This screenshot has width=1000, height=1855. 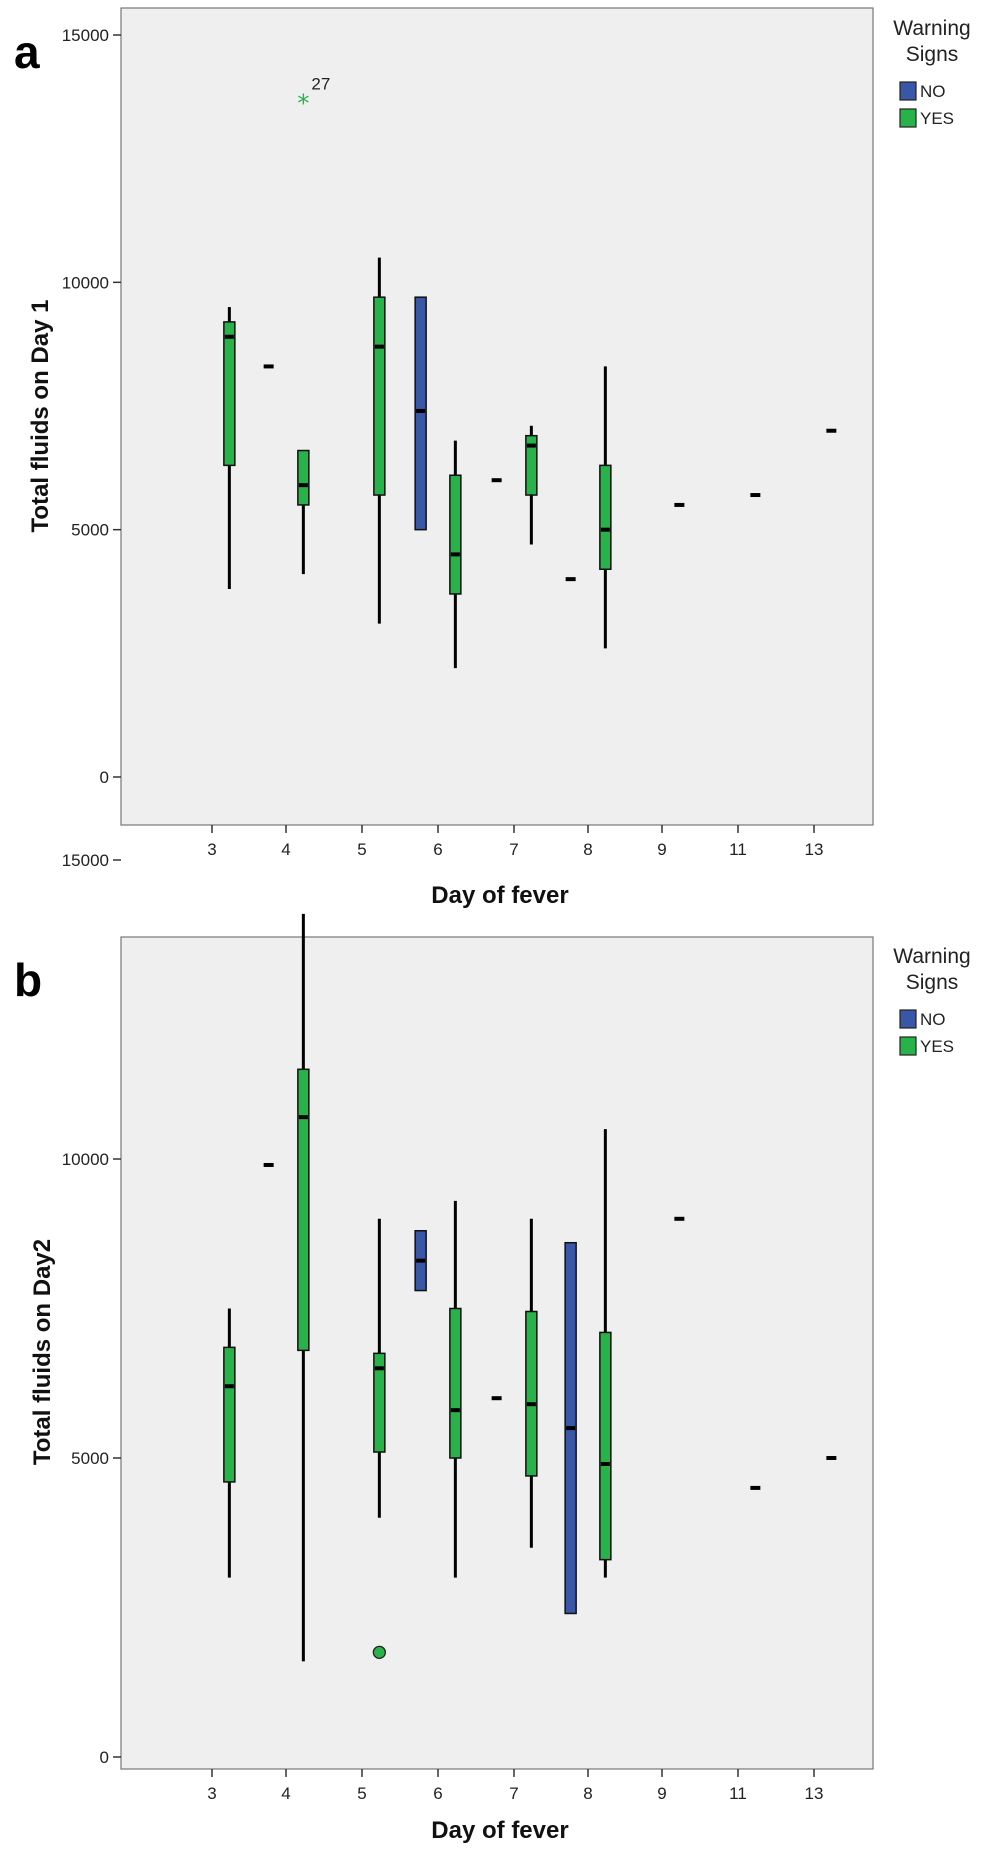 I want to click on outlier-label: 27, so click(x=320, y=83).